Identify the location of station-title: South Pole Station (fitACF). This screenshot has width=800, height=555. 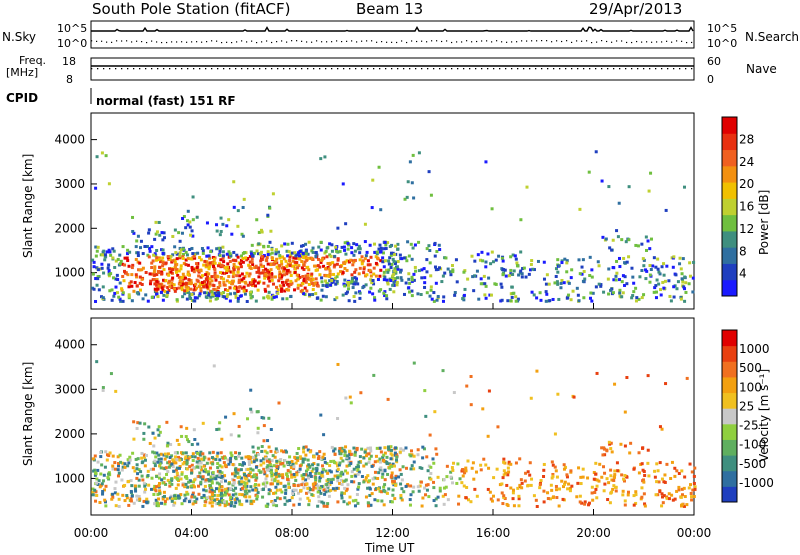
(191, 9).